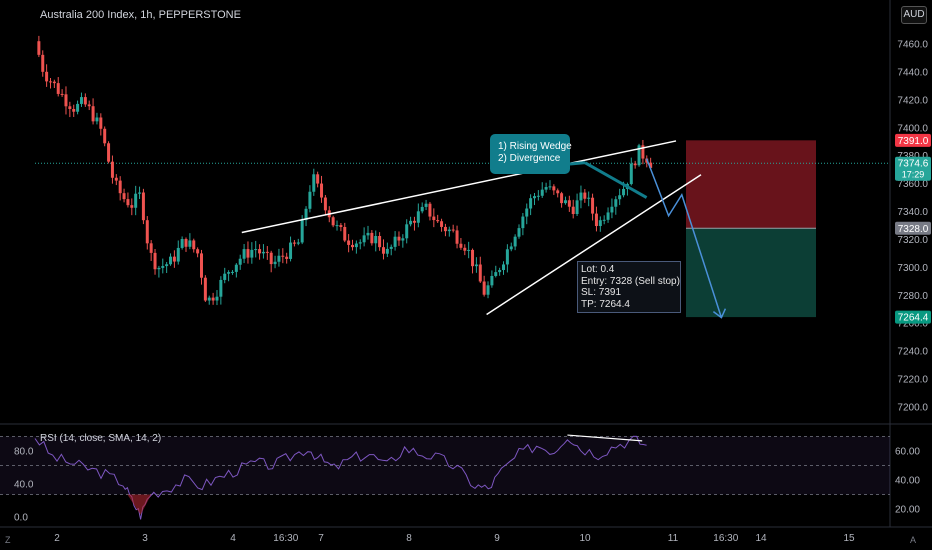  Describe the element at coordinates (912, 324) in the screenshot. I see `price-tick-label: 7260.0` at that location.